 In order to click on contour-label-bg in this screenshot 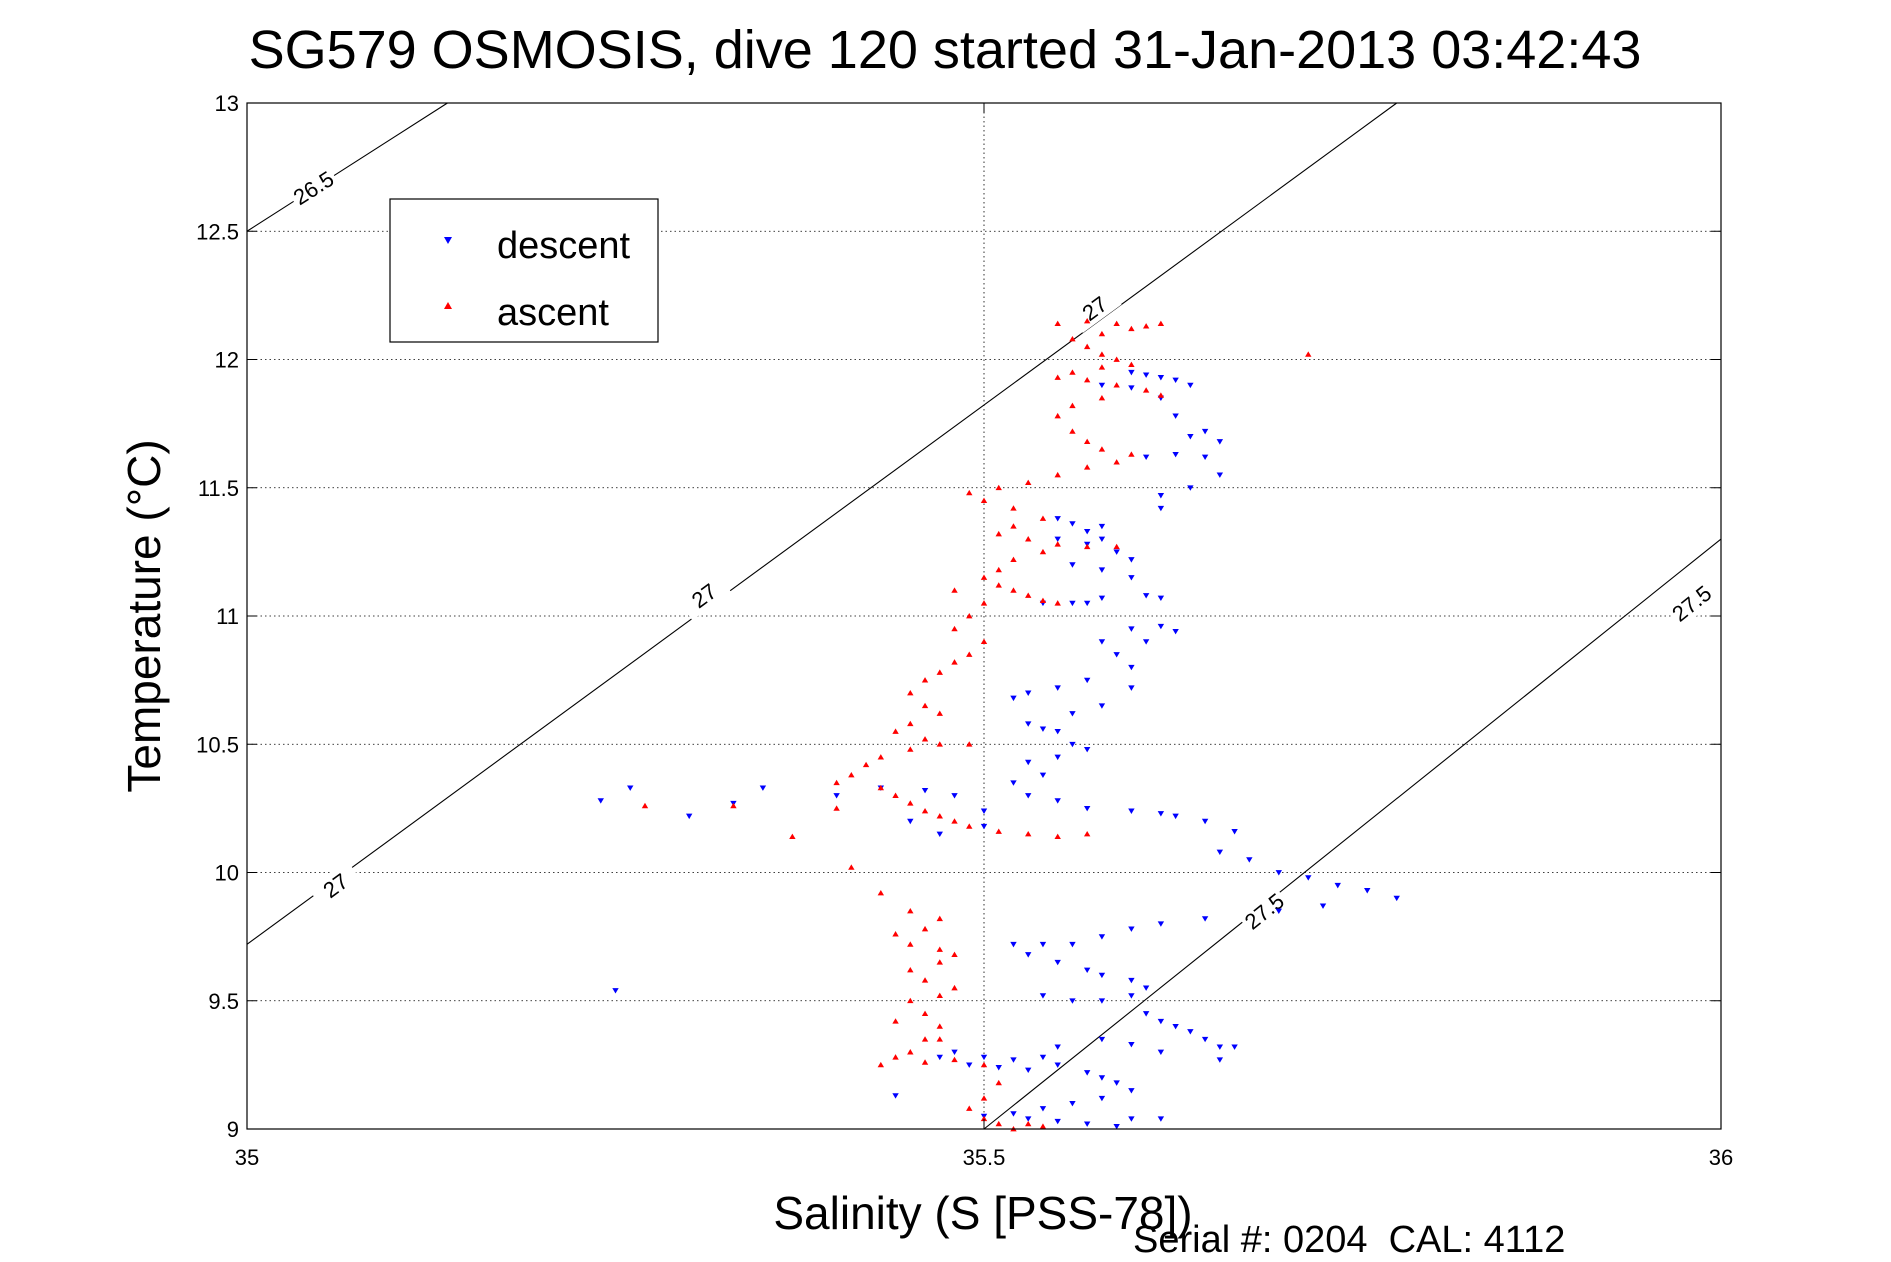, I will do `click(1094, 308)`.